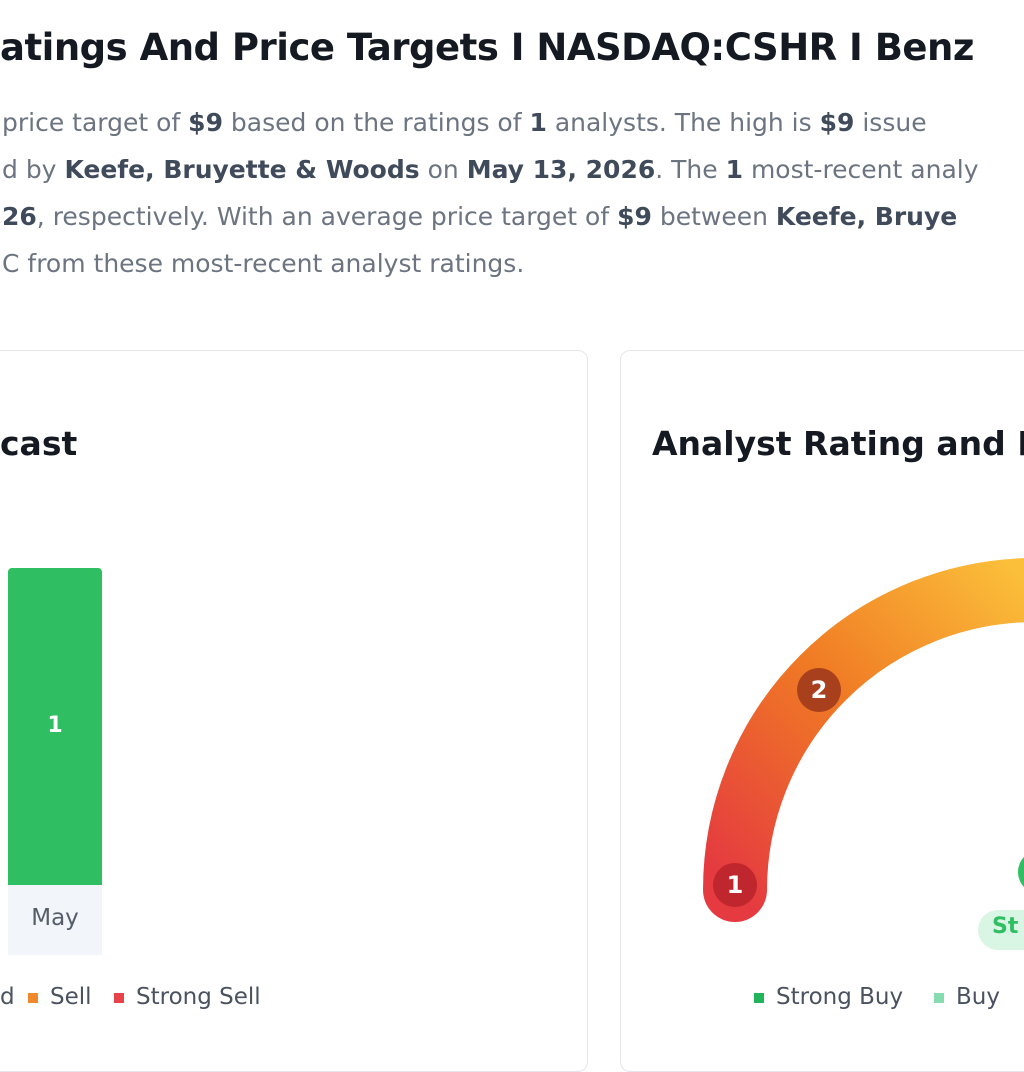  I want to click on summary-text: Keefe, Bruyette & Woods, so click(242, 169).